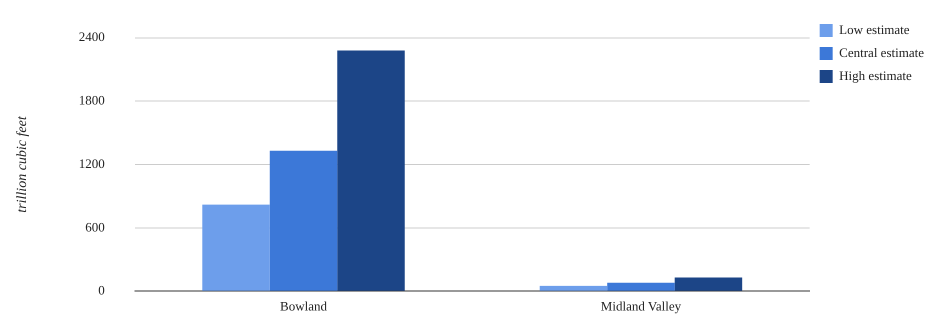  What do you see at coordinates (22, 164) in the screenshot?
I see `y-axis-title: trillion cubic feet` at bounding box center [22, 164].